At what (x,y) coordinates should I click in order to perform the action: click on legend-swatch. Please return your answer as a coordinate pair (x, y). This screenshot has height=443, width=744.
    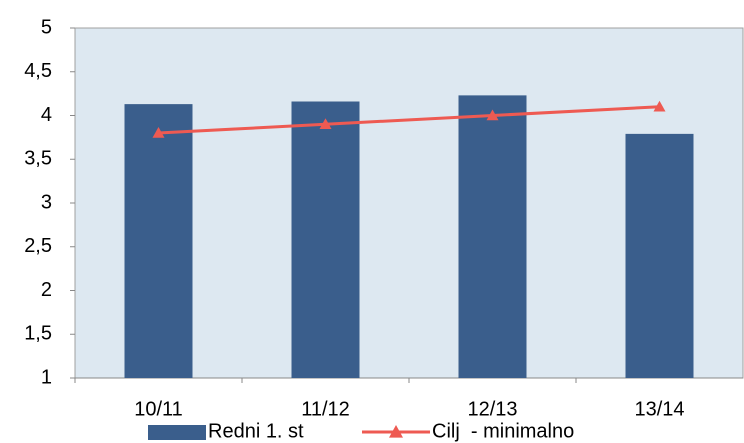
    Looking at the image, I should click on (177, 432).